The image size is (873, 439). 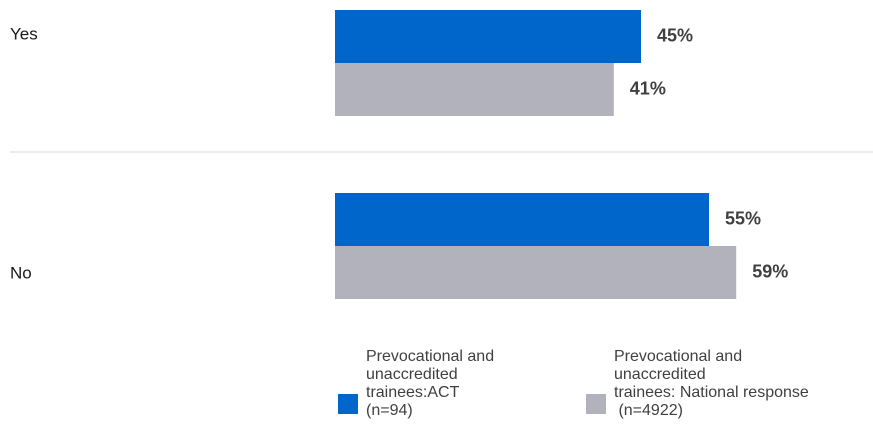 What do you see at coordinates (743, 218) in the screenshot?
I see `value-label-no-series-0: 55%` at bounding box center [743, 218].